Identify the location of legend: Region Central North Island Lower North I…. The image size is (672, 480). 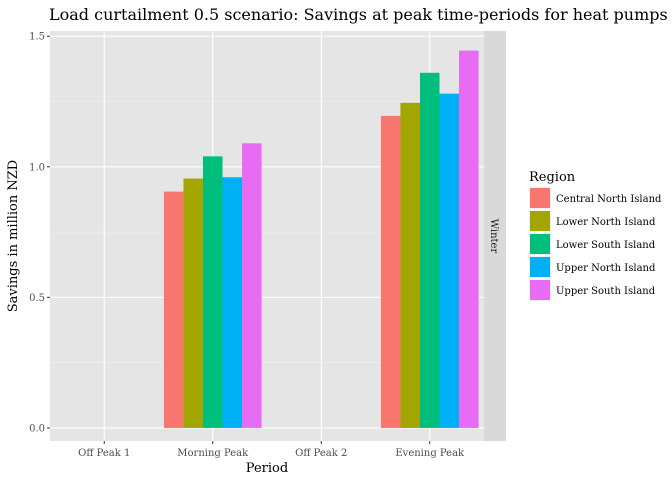
(595, 235).